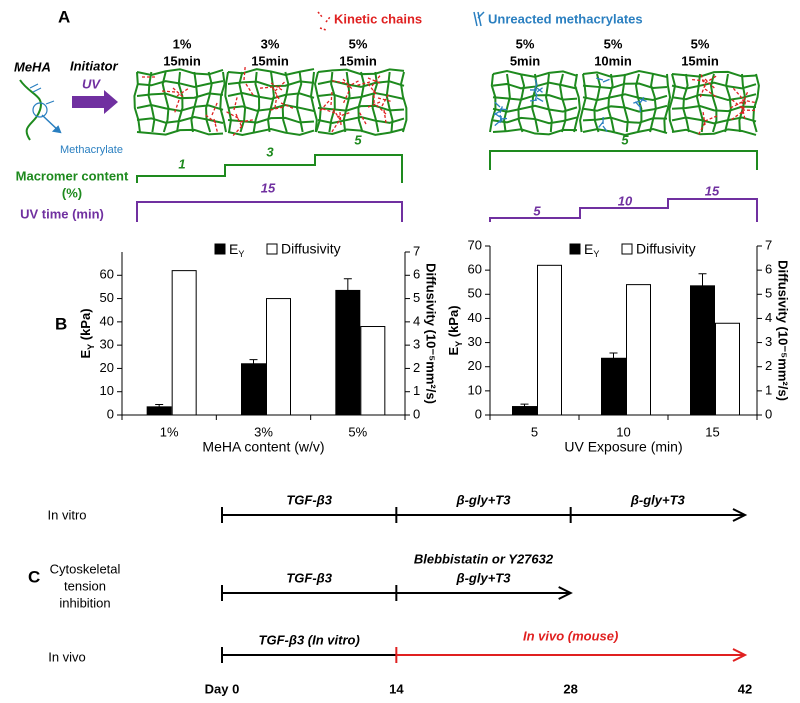 The image size is (800, 703). What do you see at coordinates (107, 320) in the screenshot?
I see `y-tick-label: 40` at bounding box center [107, 320].